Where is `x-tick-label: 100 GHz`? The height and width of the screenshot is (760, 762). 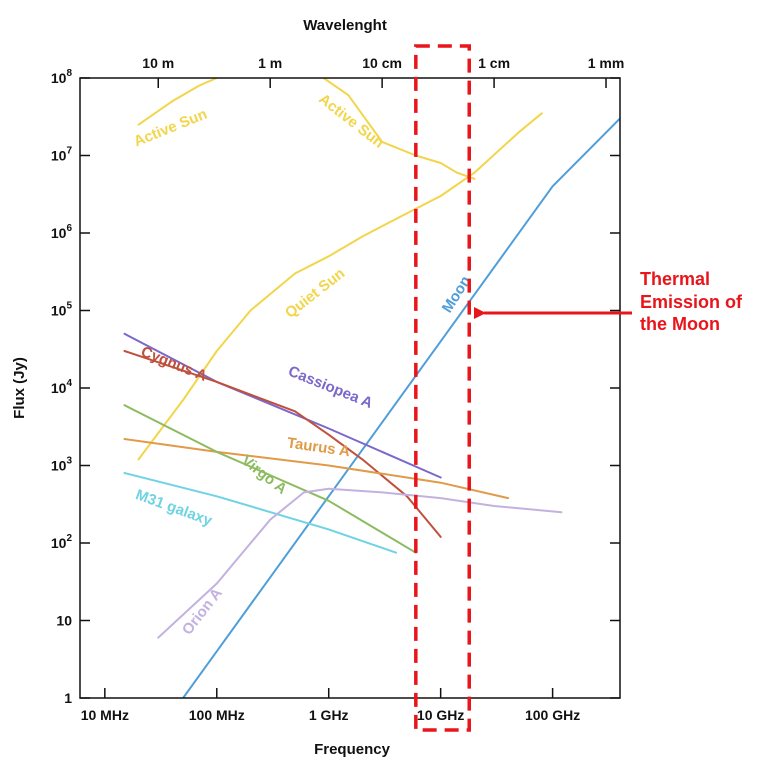
x-tick-label: 100 GHz is located at coordinates (552, 715).